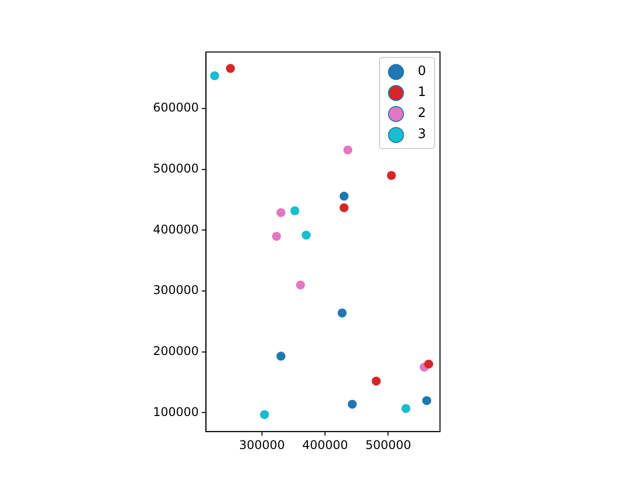 Image resolution: width=640 pixels, height=480 pixels. What do you see at coordinates (422, 92) in the screenshot?
I see `legend-label: 1` at bounding box center [422, 92].